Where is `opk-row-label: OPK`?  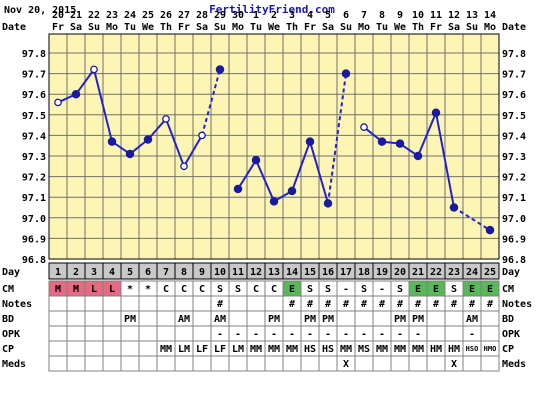
opk-row-label: OPK is located at coordinates (11, 334).